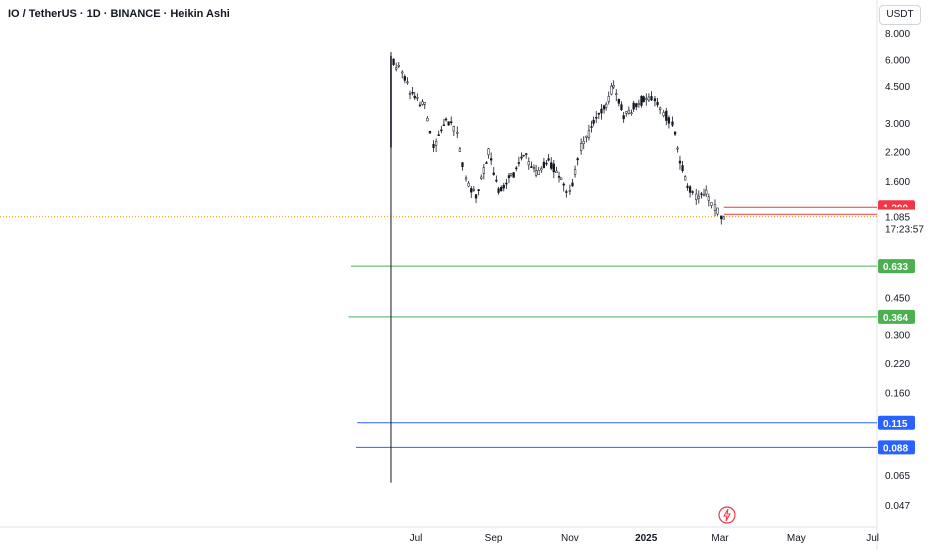  Describe the element at coordinates (897, 476) in the screenshot. I see `price-tick-label: 0.065` at that location.